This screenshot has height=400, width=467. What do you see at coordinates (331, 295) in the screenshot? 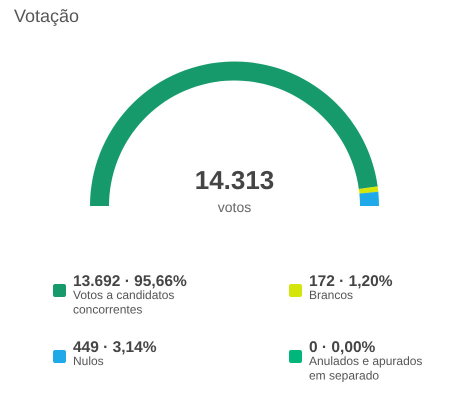
I see `legend-label: Brancos` at bounding box center [331, 295].